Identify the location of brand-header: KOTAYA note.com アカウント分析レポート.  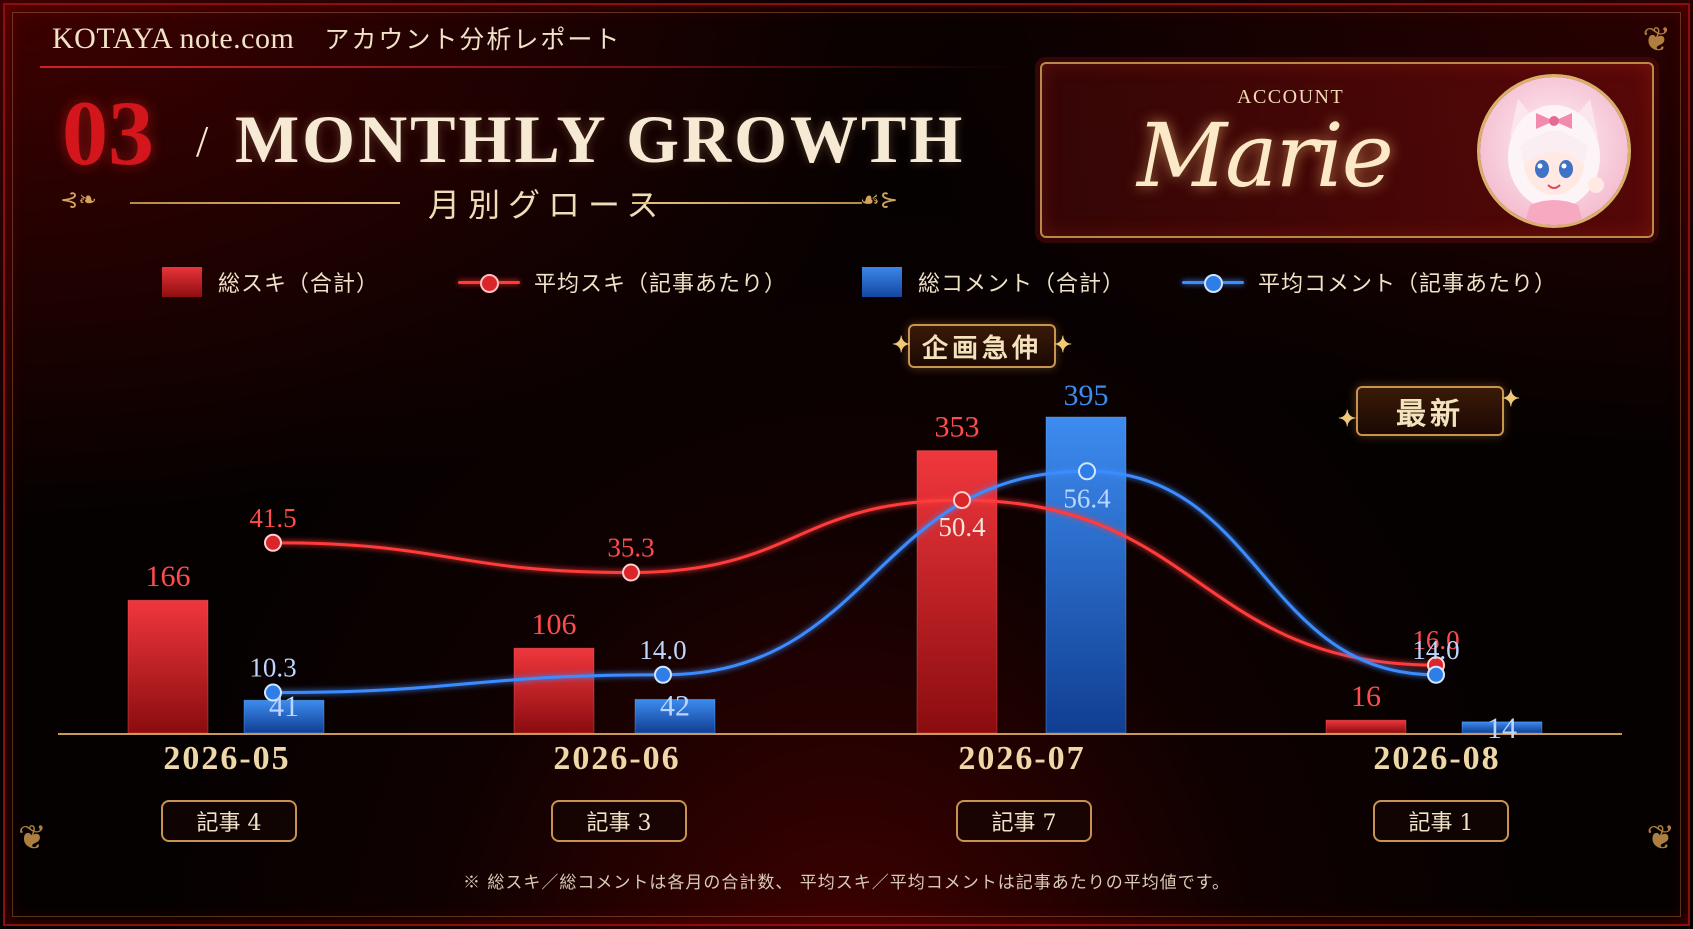
(336, 38).